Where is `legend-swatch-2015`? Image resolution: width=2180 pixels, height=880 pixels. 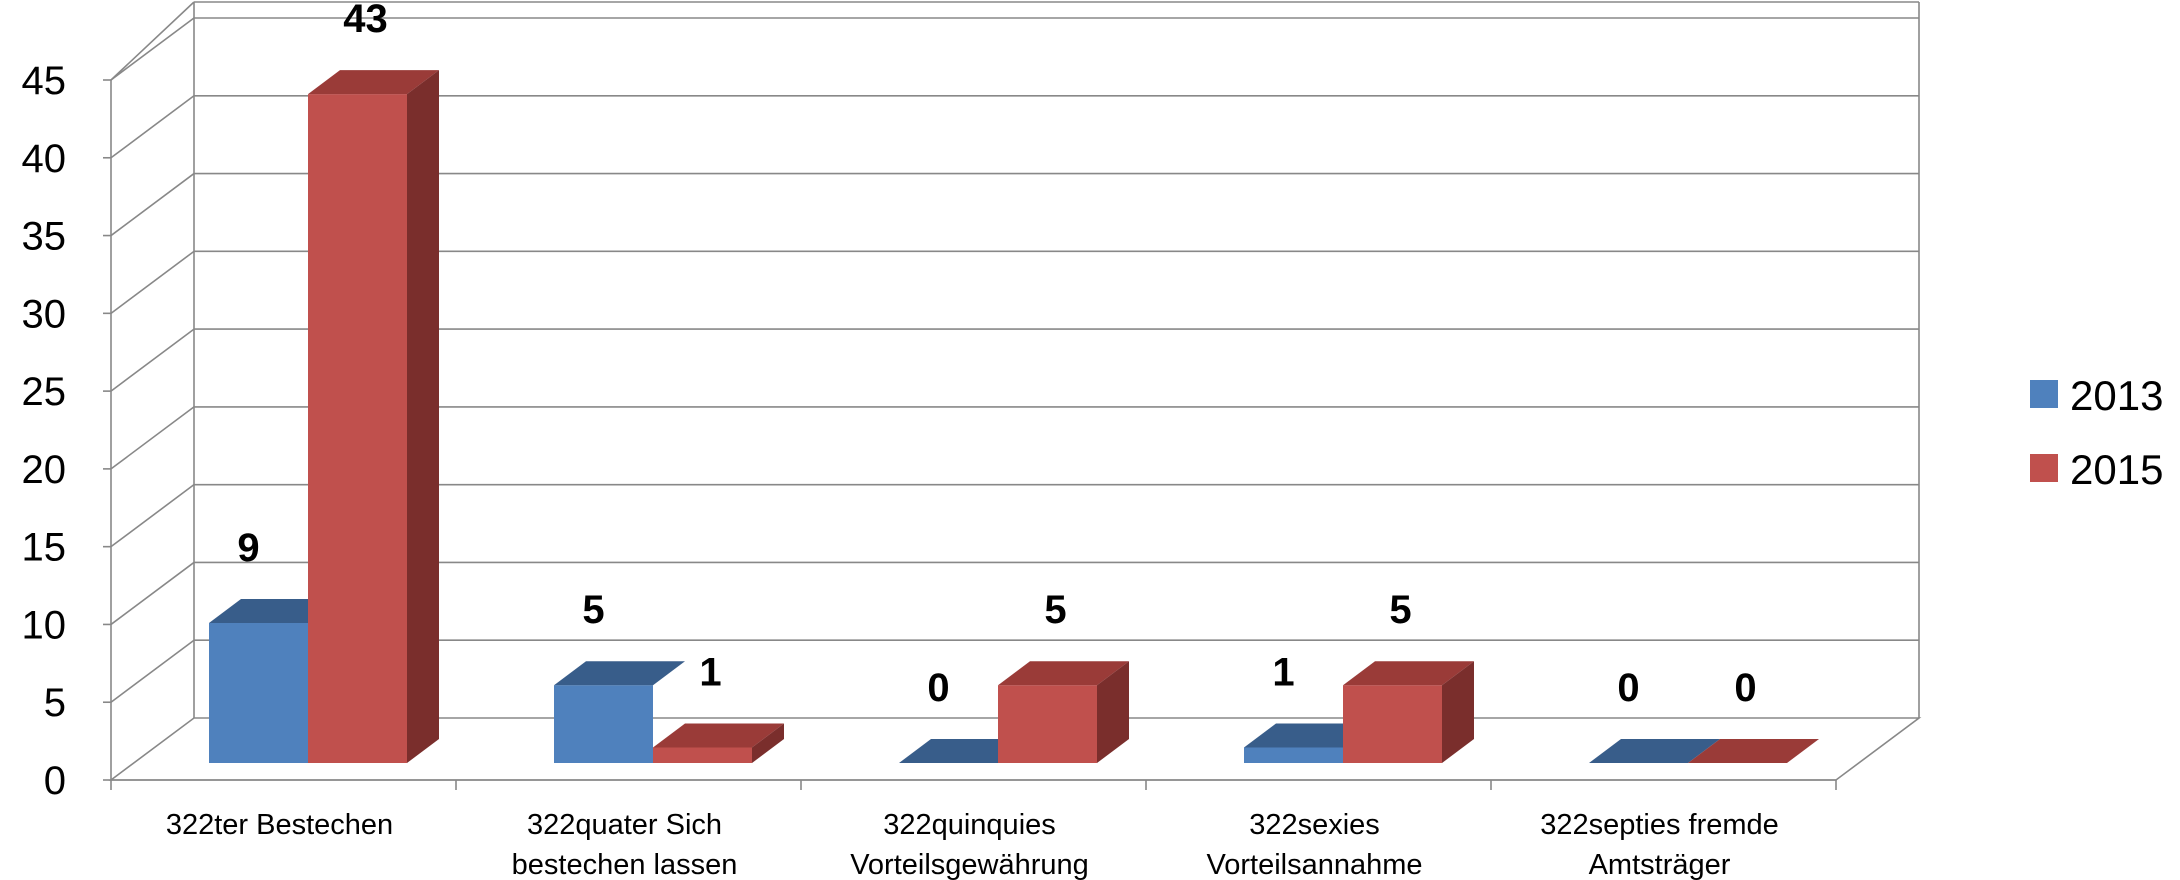 legend-swatch-2015 is located at coordinates (2044, 468).